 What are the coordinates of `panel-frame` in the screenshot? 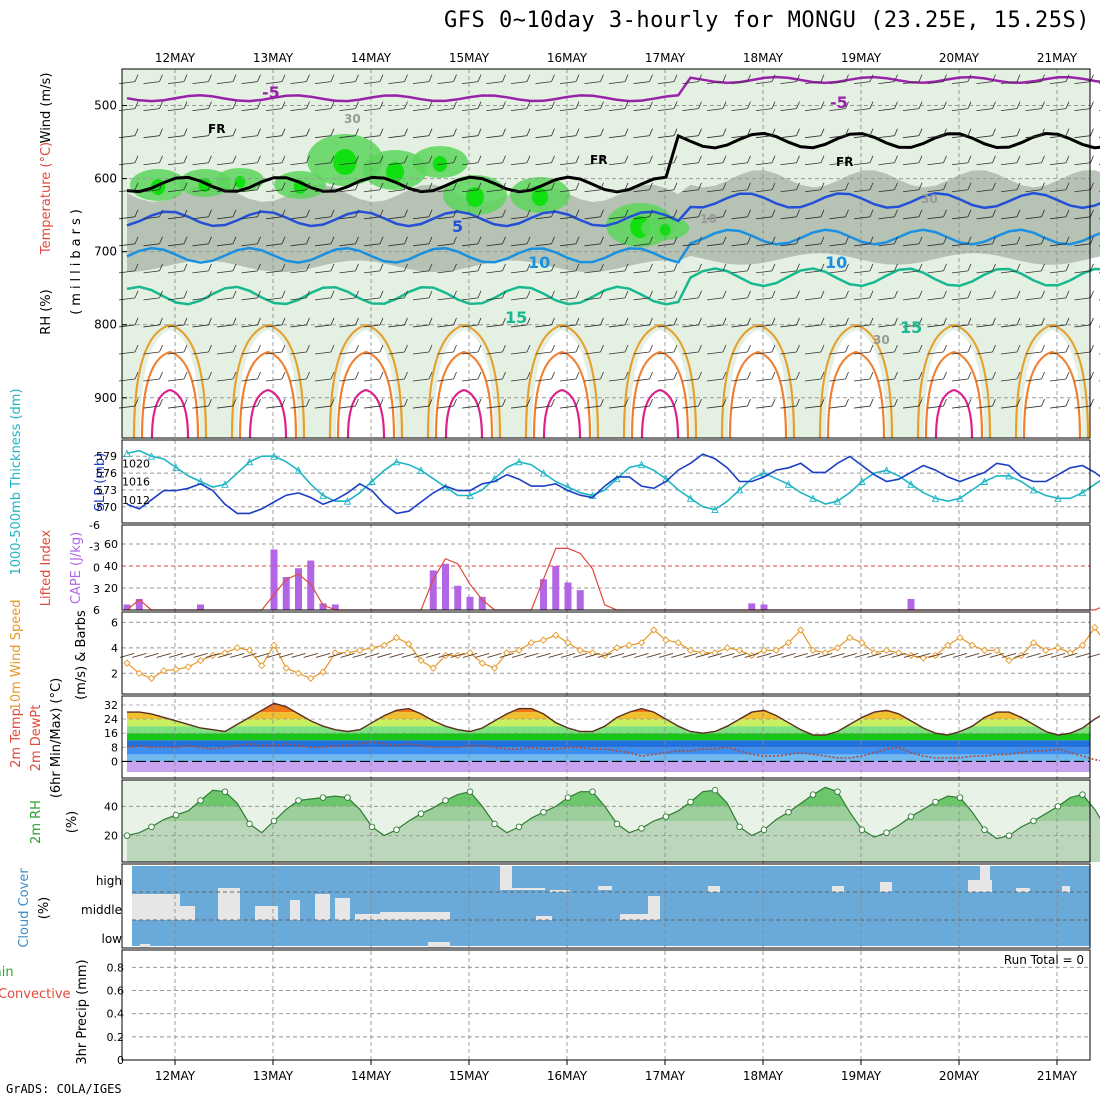 It's located at (606, 653).